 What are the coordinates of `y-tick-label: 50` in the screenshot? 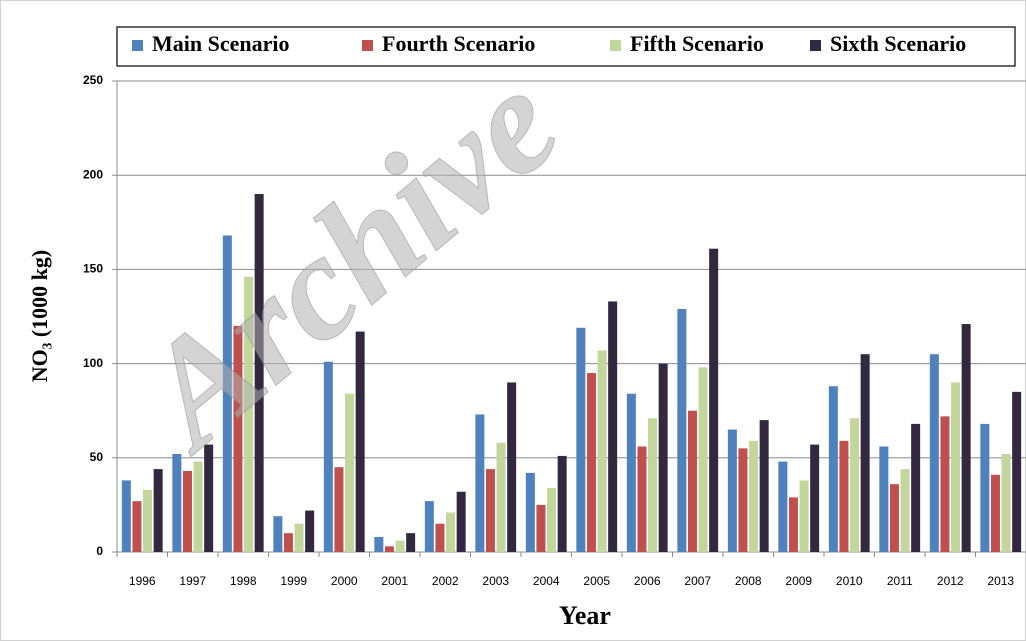 It's located at (97, 457).